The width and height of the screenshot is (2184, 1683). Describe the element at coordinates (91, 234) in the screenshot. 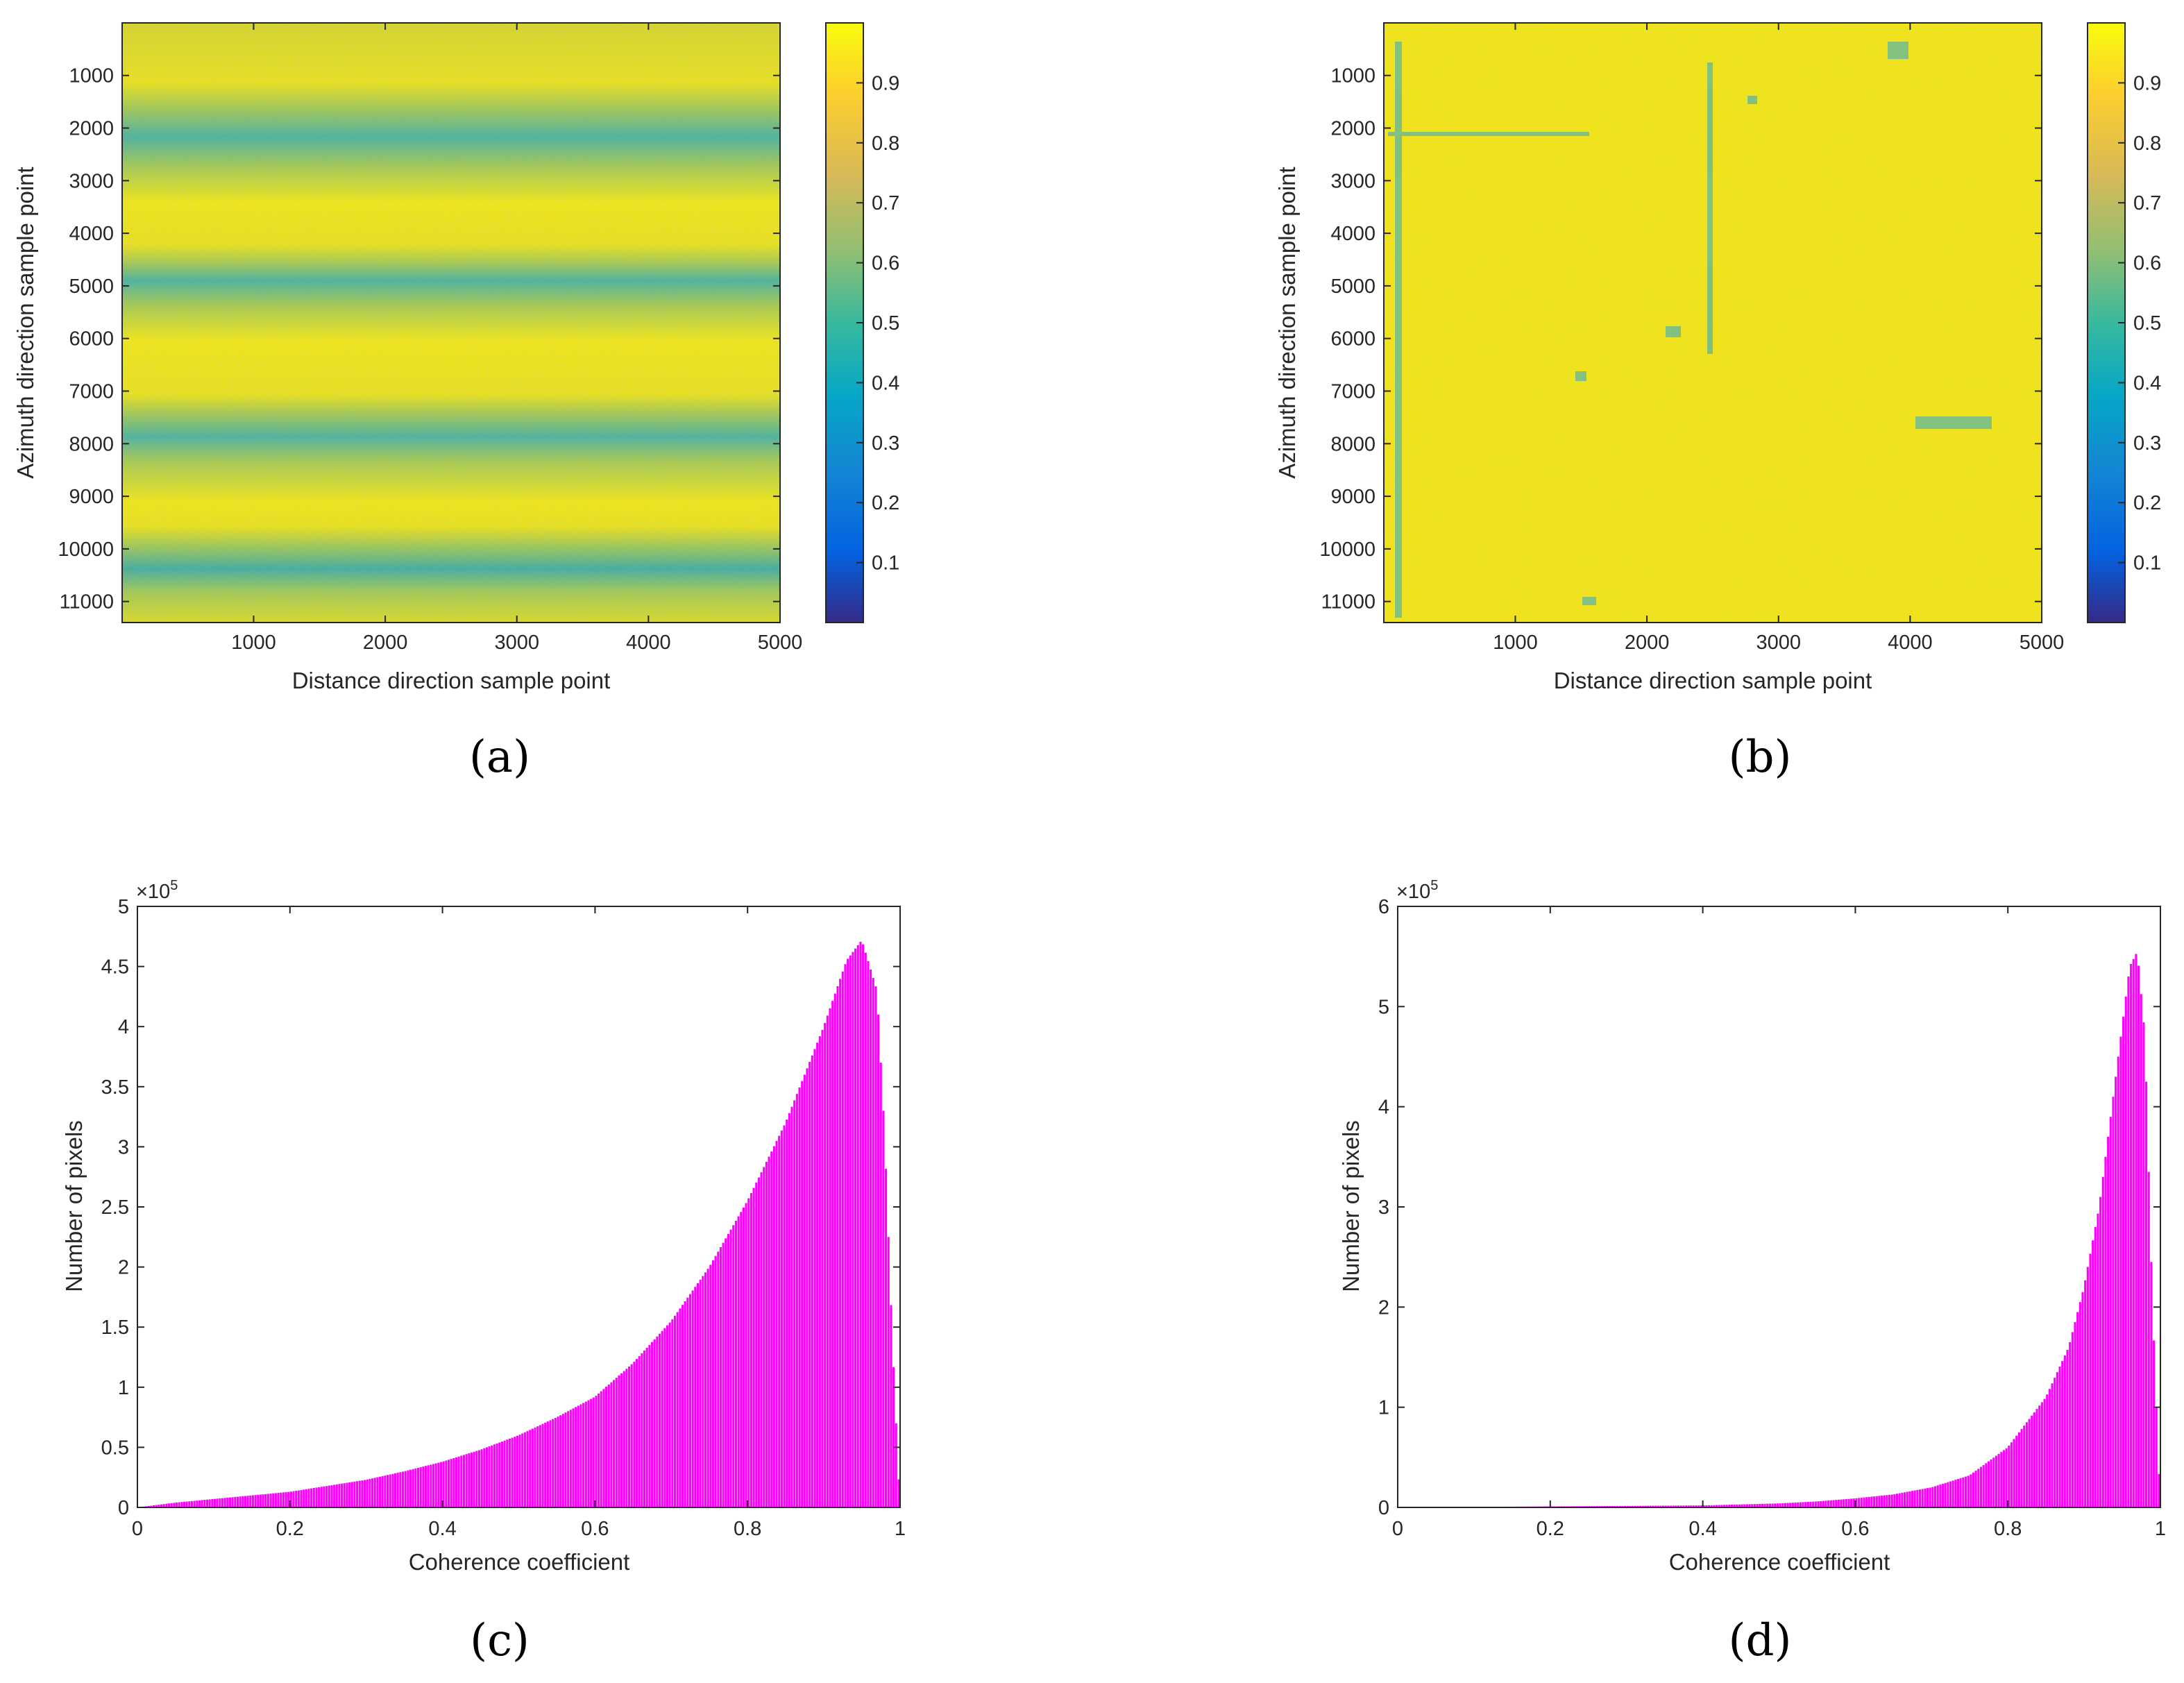

I see `y-tick-label: 4000` at that location.